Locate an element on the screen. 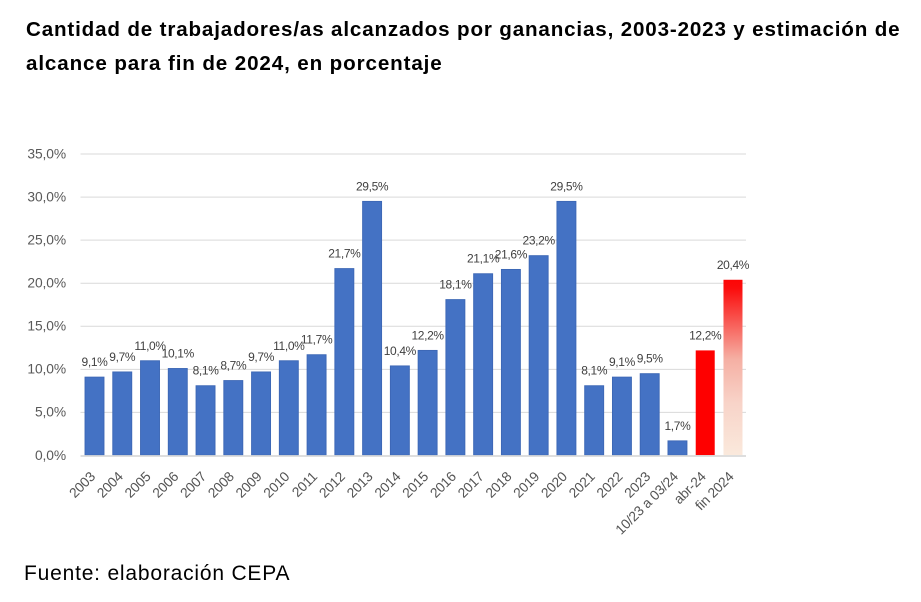  svg-text: 2019 is located at coordinates (527, 485).